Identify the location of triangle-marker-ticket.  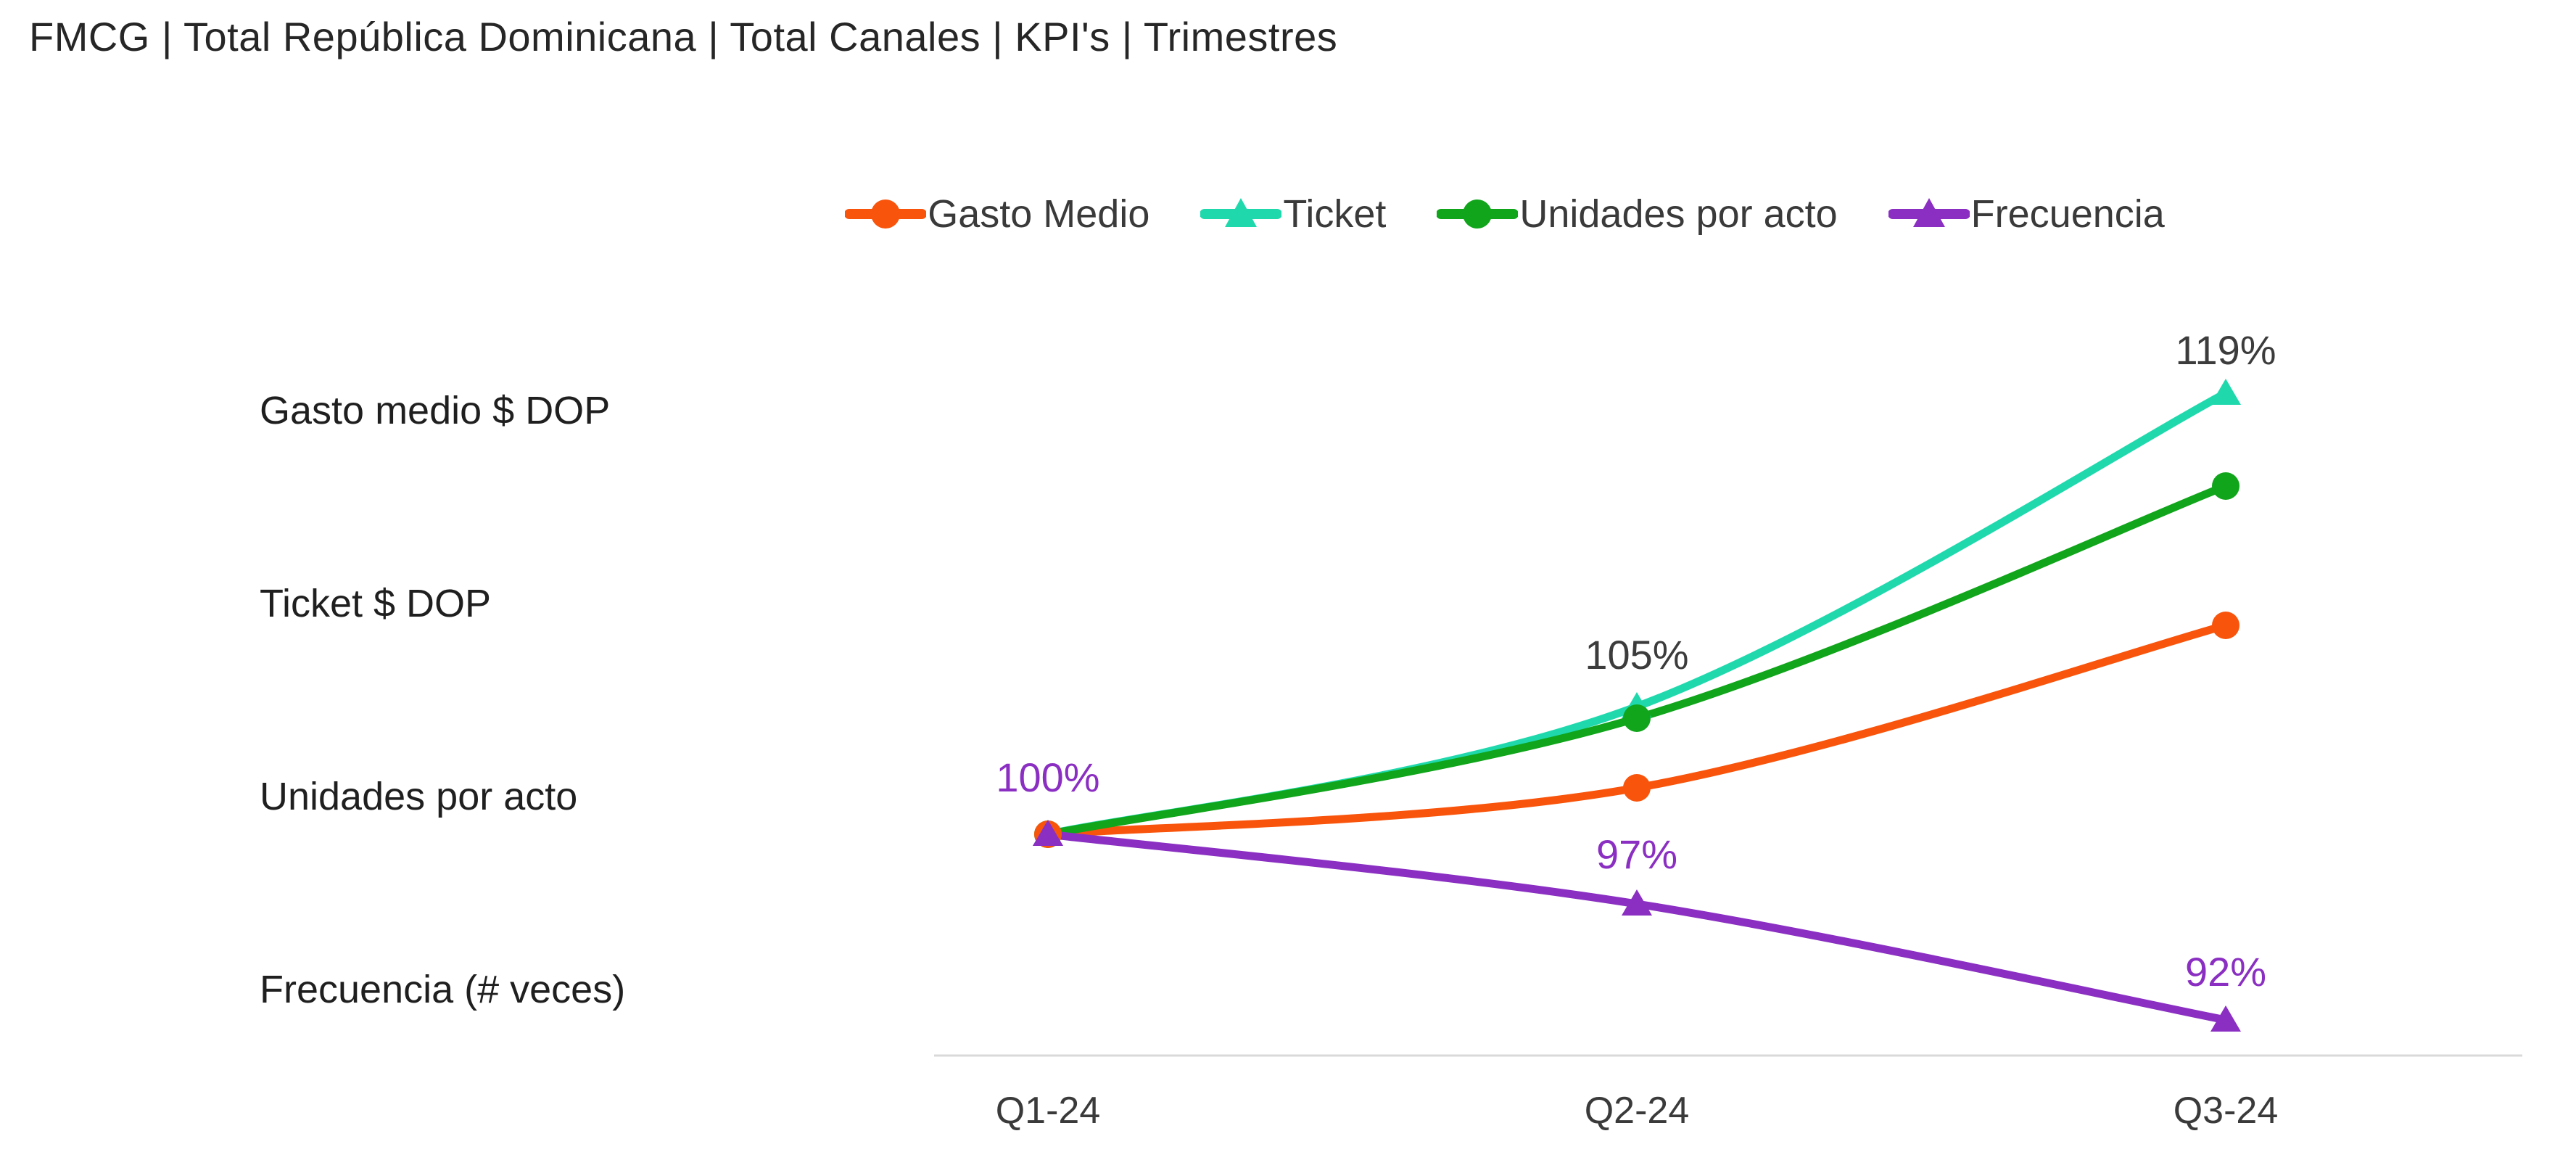
(2225, 392).